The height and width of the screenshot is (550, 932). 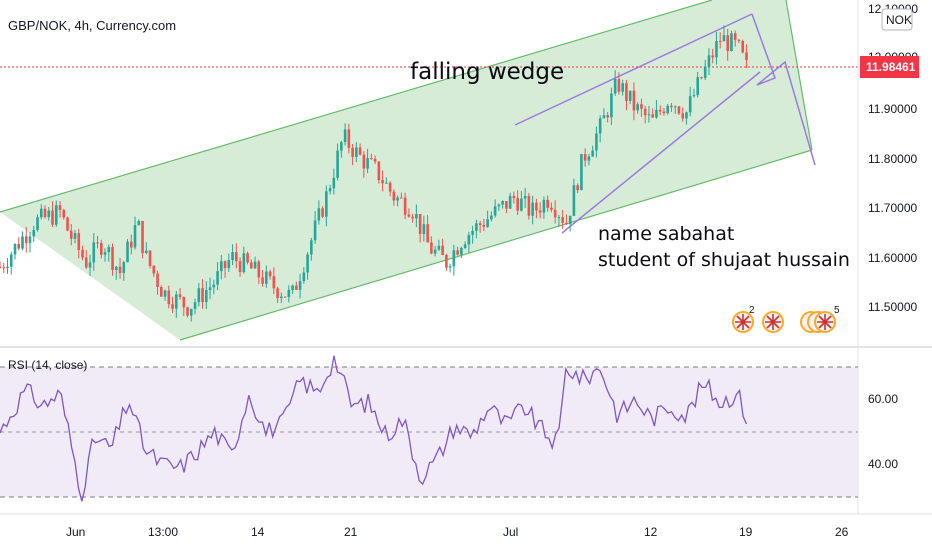 What do you see at coordinates (892, 258) in the screenshot?
I see `price-tick: 11.60000` at bounding box center [892, 258].